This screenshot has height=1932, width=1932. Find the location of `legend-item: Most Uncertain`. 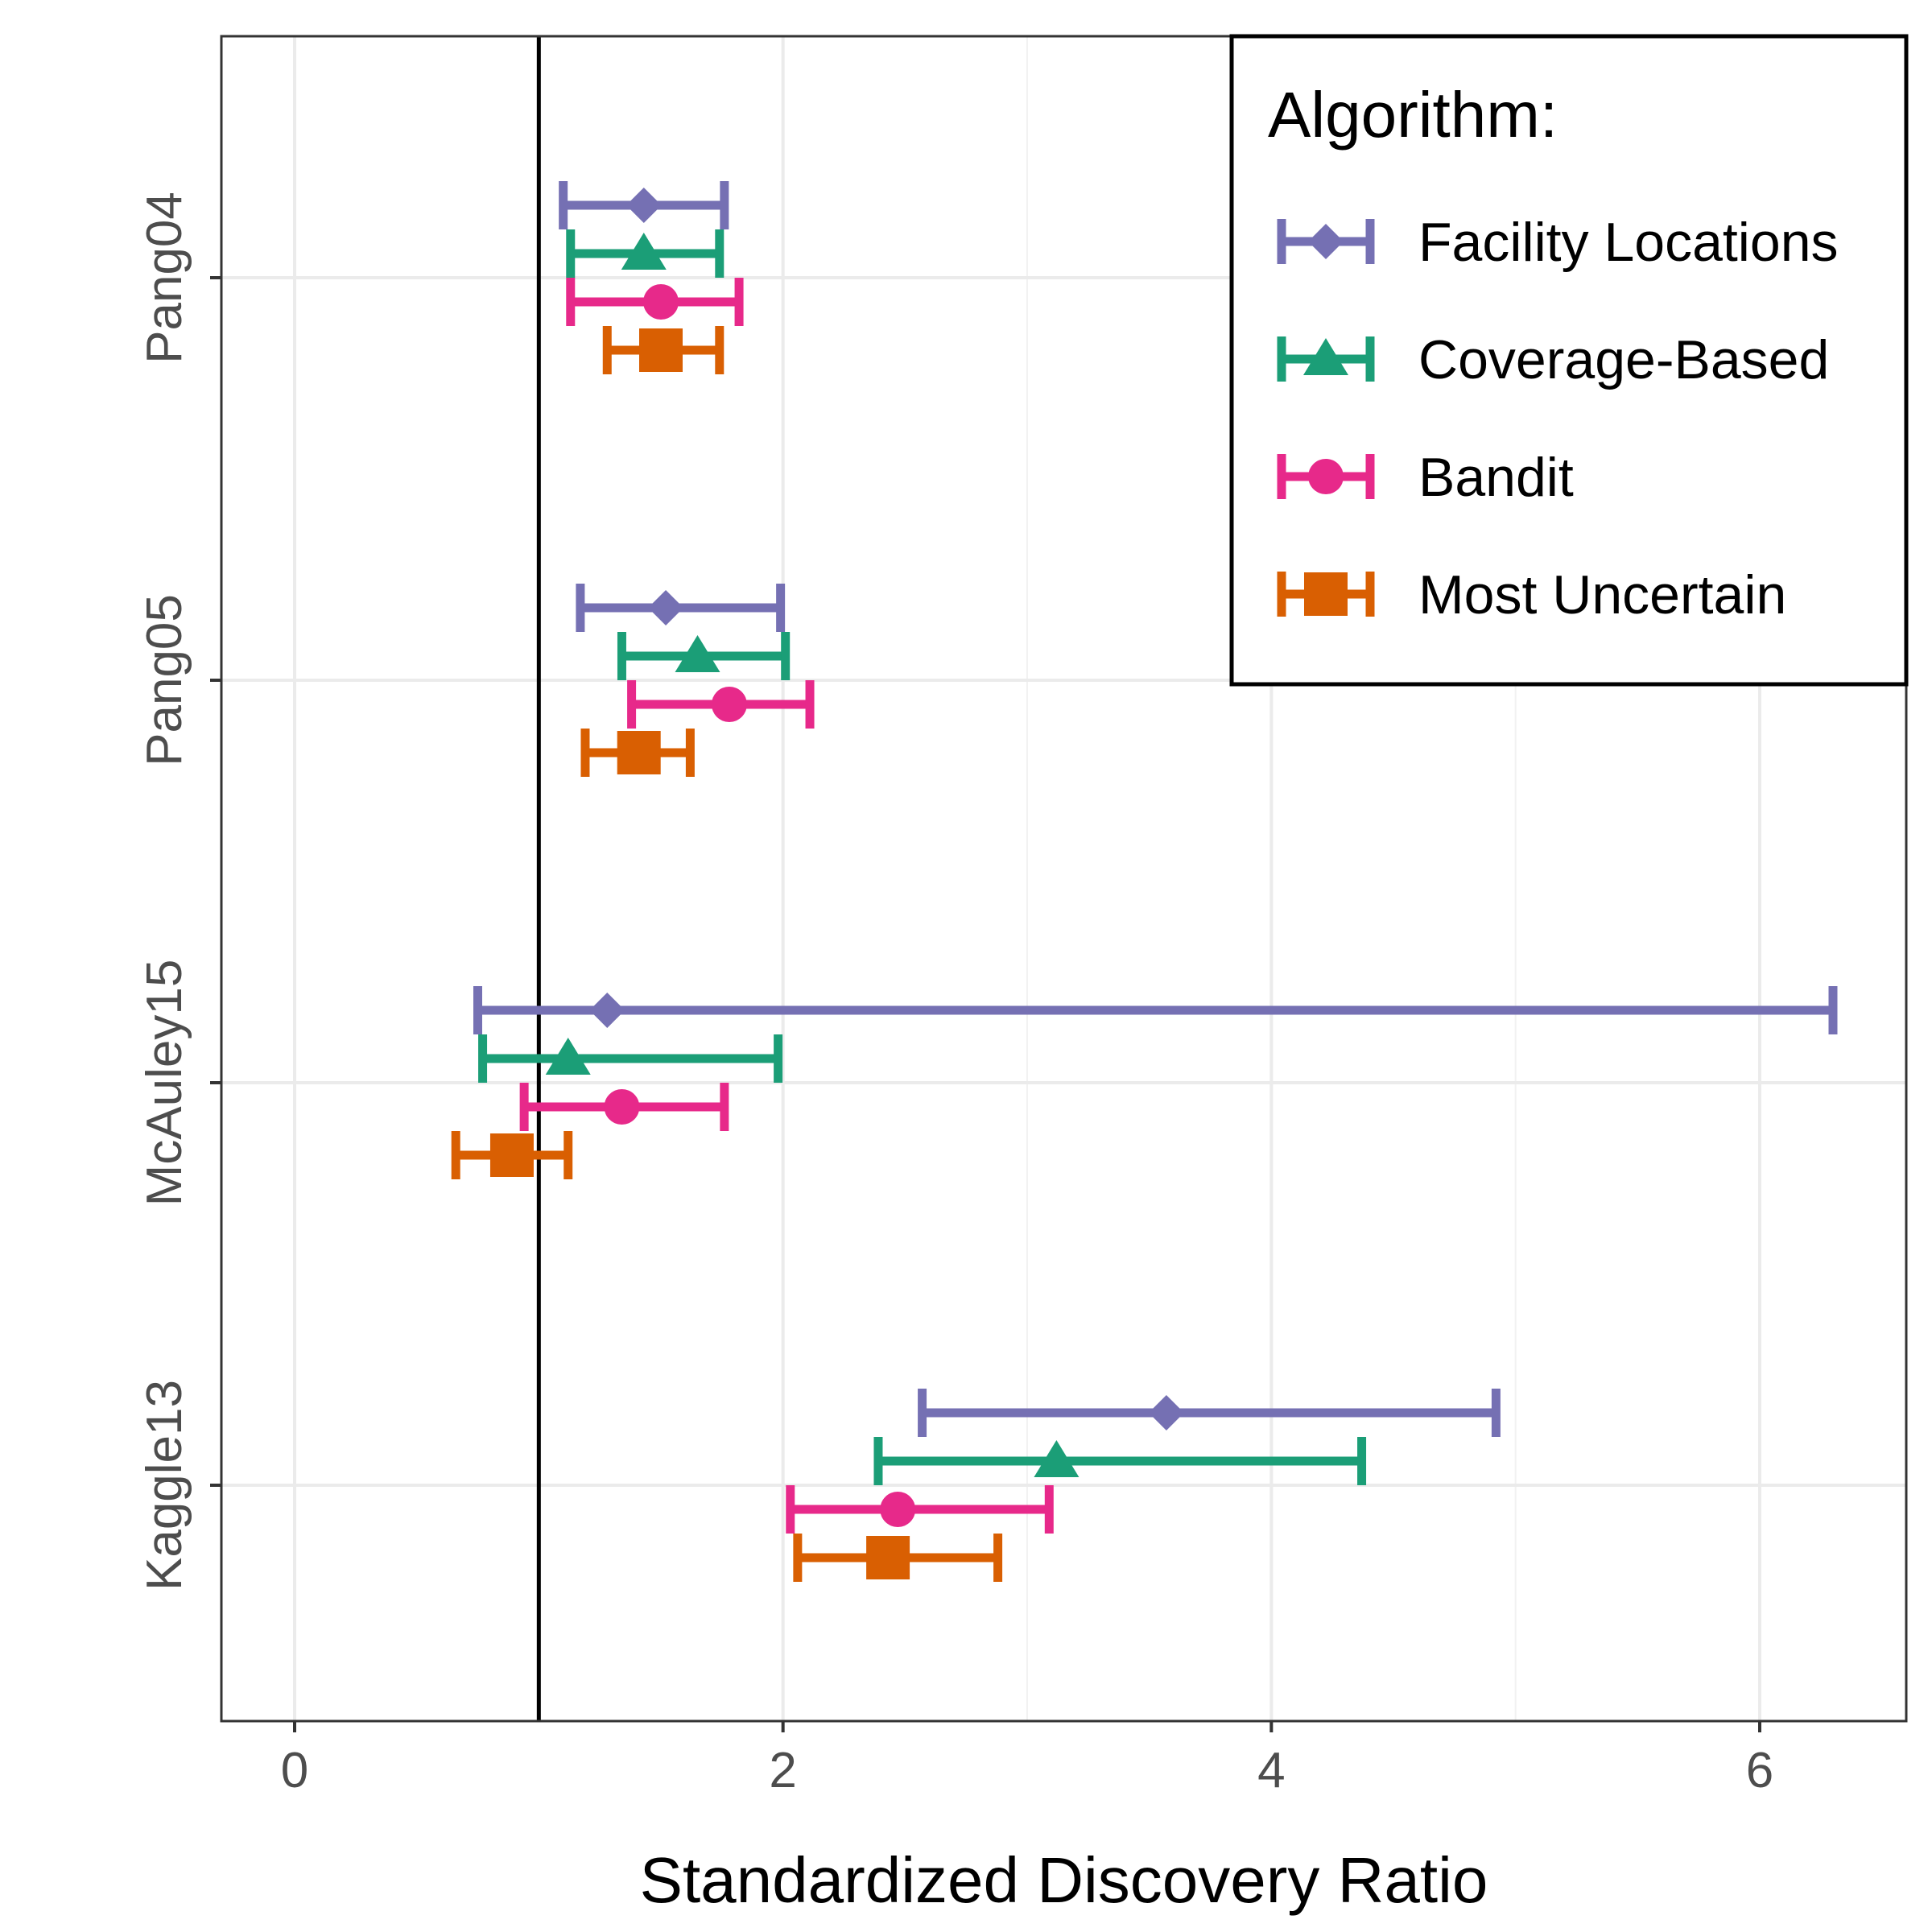

legend-item: Most Uncertain is located at coordinates (1531, 594).